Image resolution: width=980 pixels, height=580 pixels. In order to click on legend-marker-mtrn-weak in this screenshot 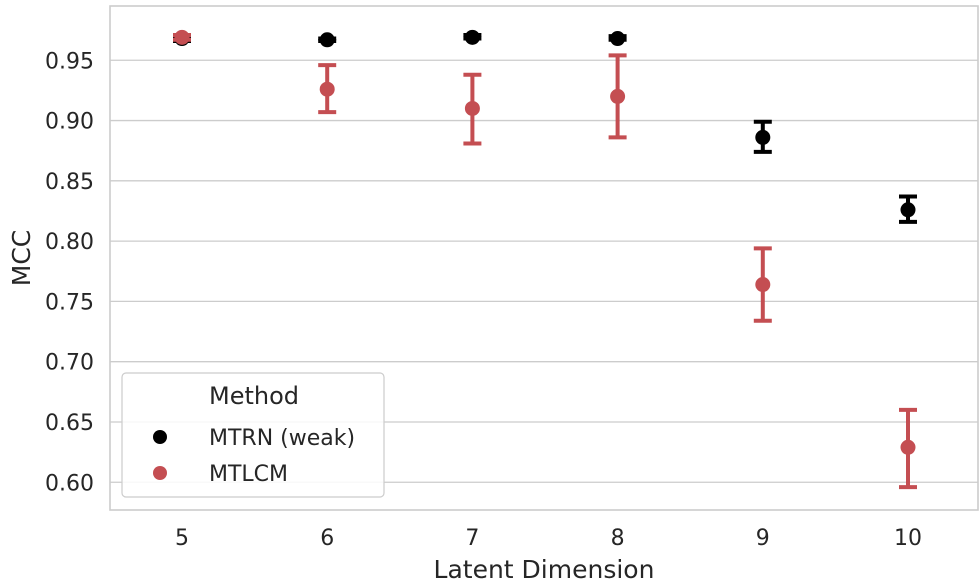, I will do `click(160, 437)`.